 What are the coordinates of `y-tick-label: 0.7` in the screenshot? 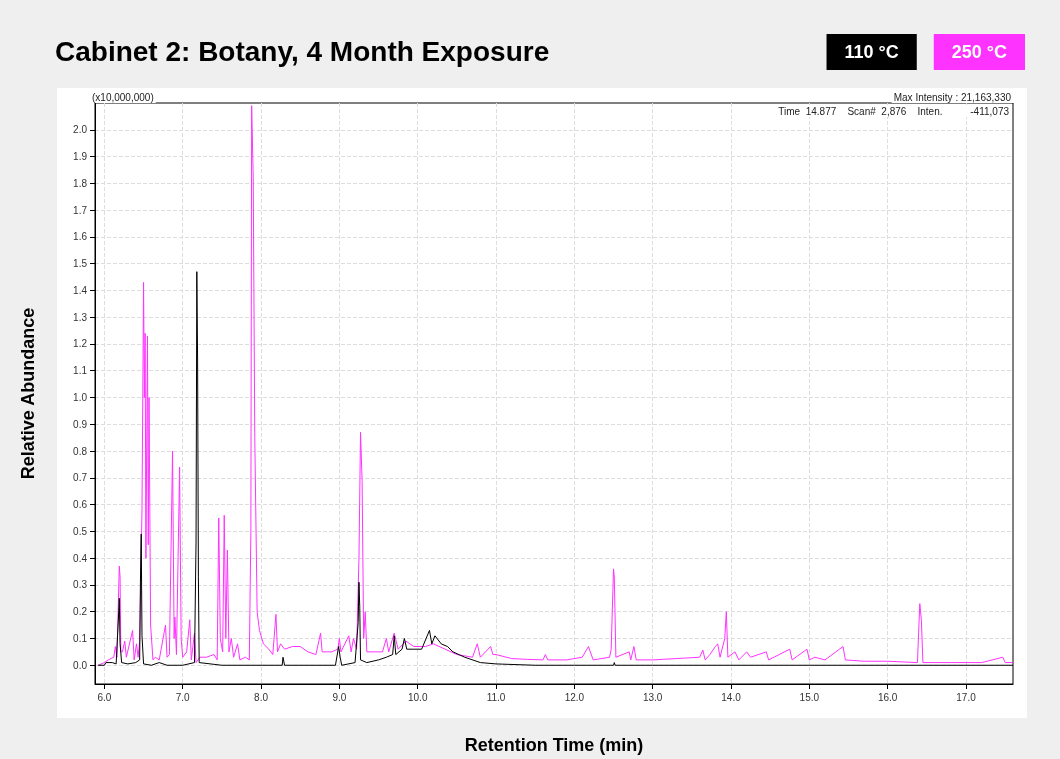 It's located at (80, 478).